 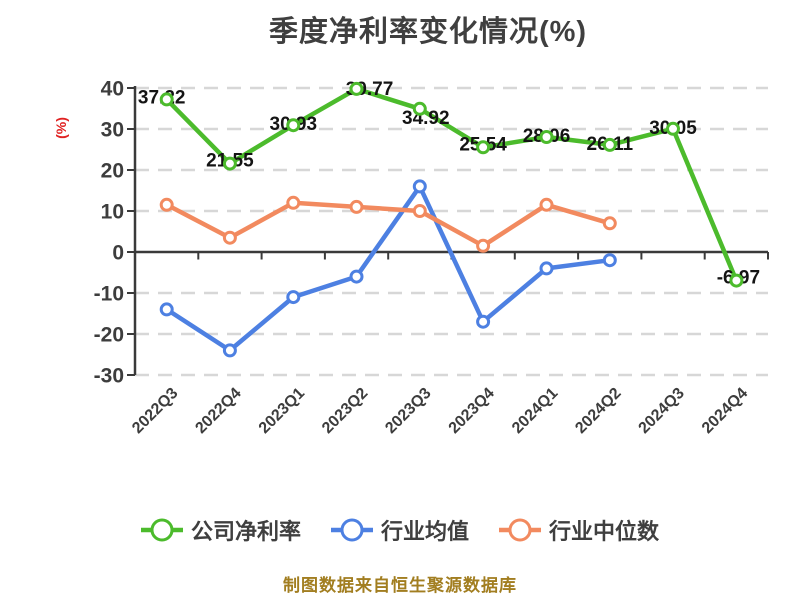 I want to click on x-tick-label: 2024Q3, so click(x=662, y=411).